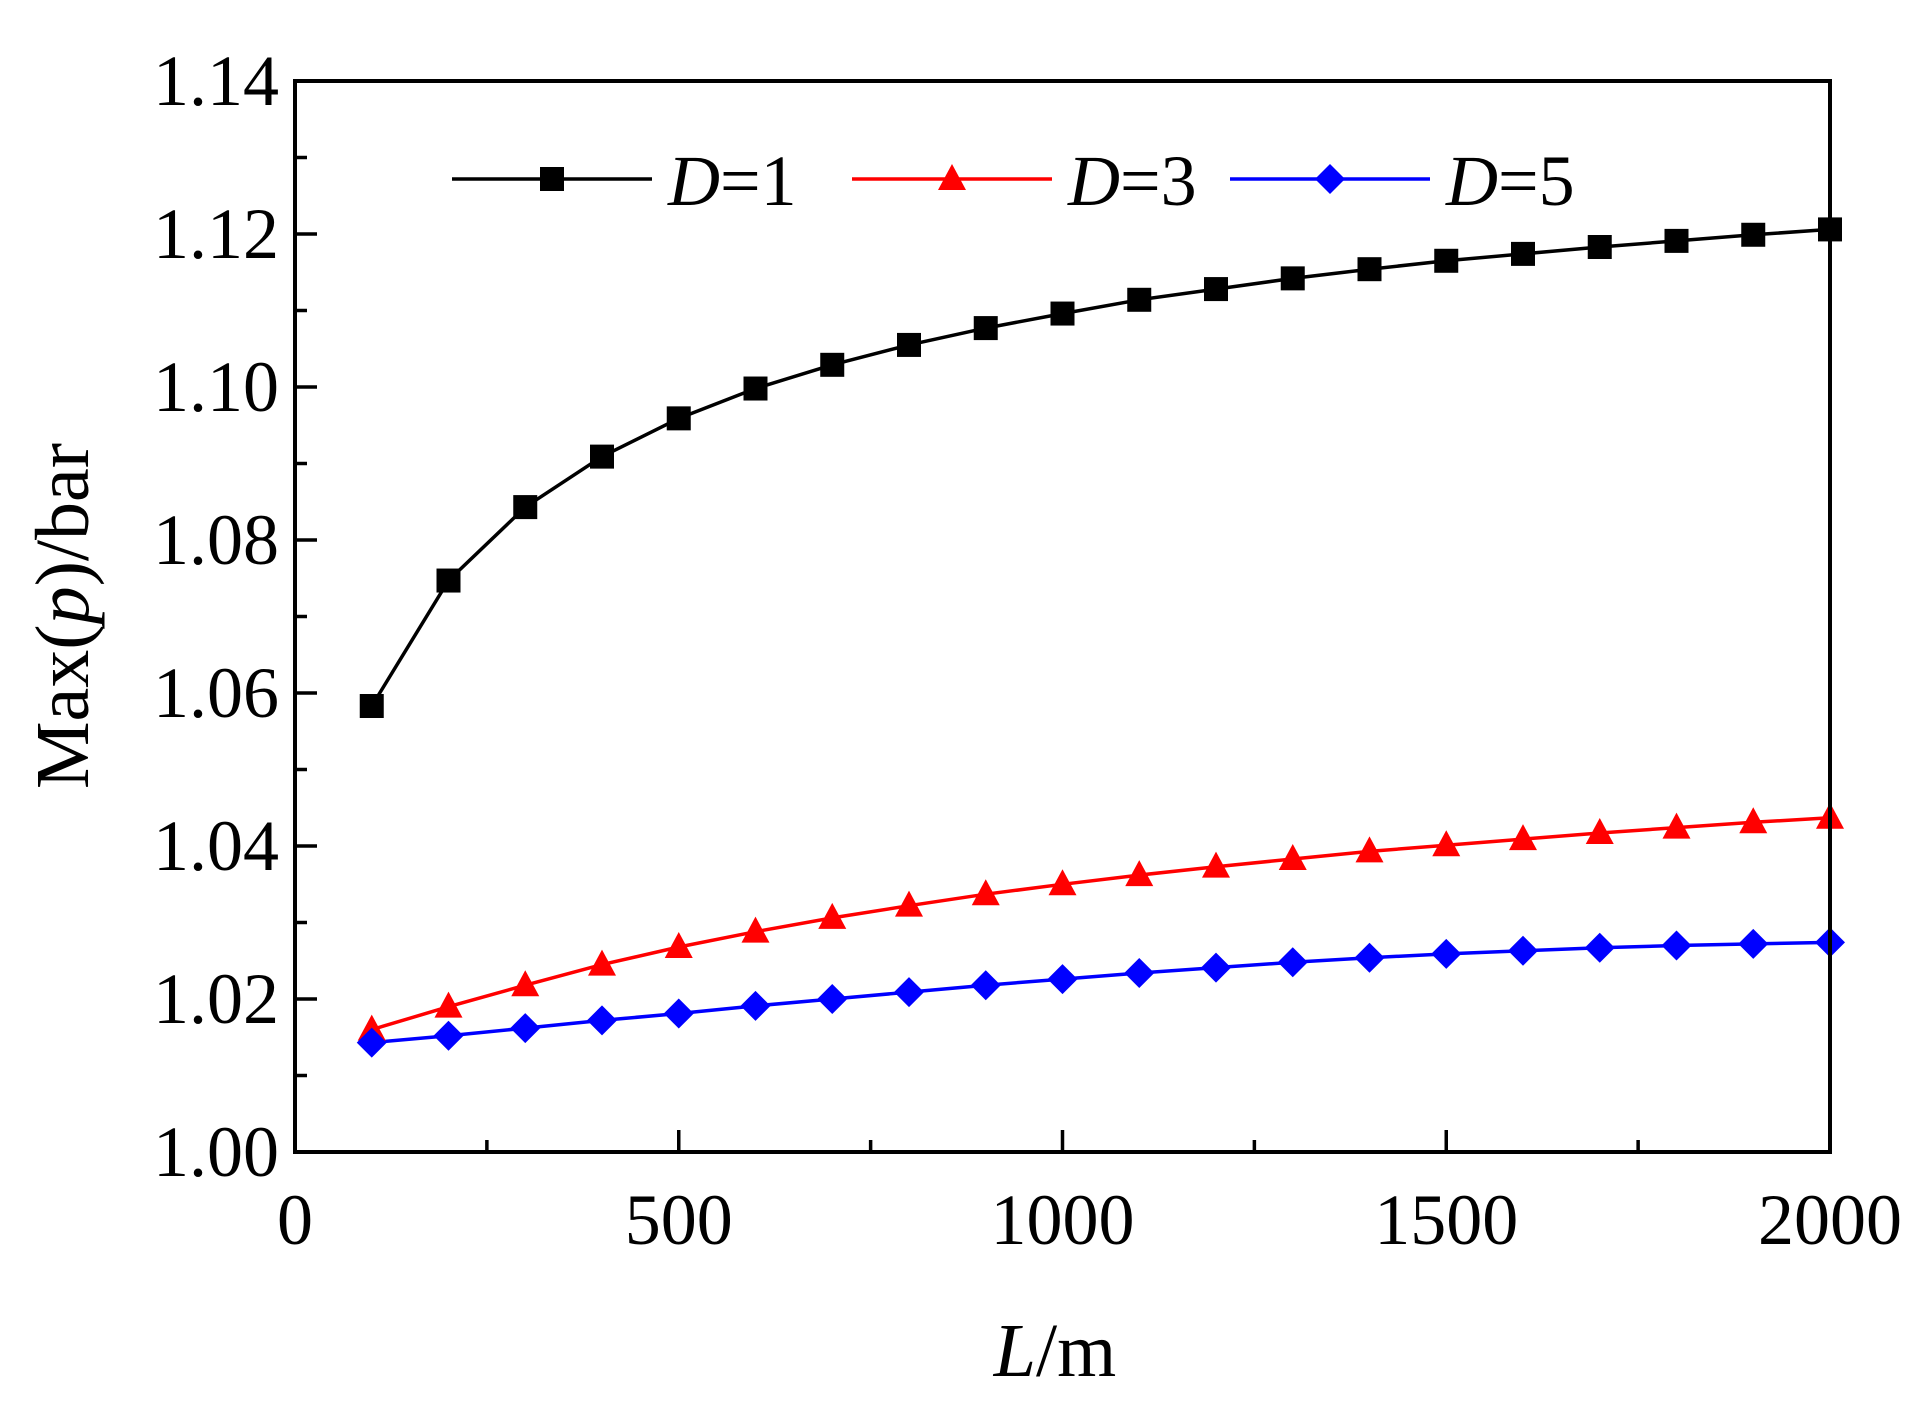 This screenshot has height=1411, width=1918. I want to click on legend-item-d1: D=1, so click(624, 181).